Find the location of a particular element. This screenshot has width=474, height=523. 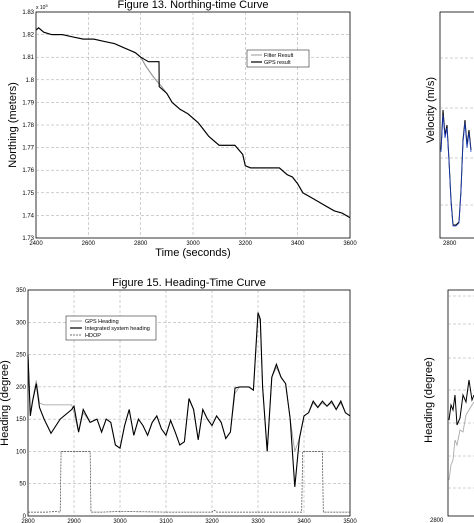

y-tick-label: 100 is located at coordinates (21, 452).